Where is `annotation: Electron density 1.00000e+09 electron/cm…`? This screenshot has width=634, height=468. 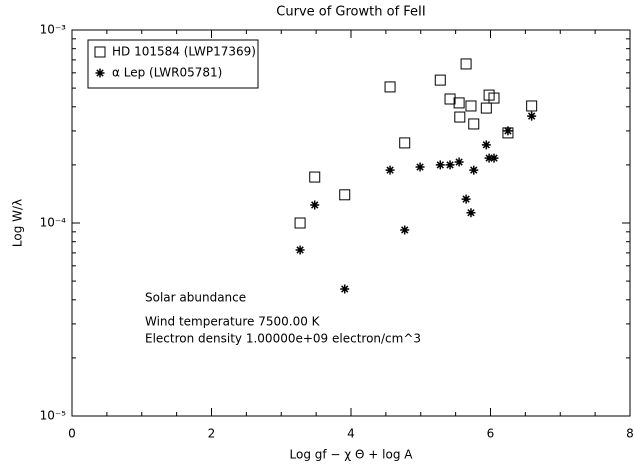
annotation: Electron density 1.00000e+09 electron/cm… is located at coordinates (283, 339).